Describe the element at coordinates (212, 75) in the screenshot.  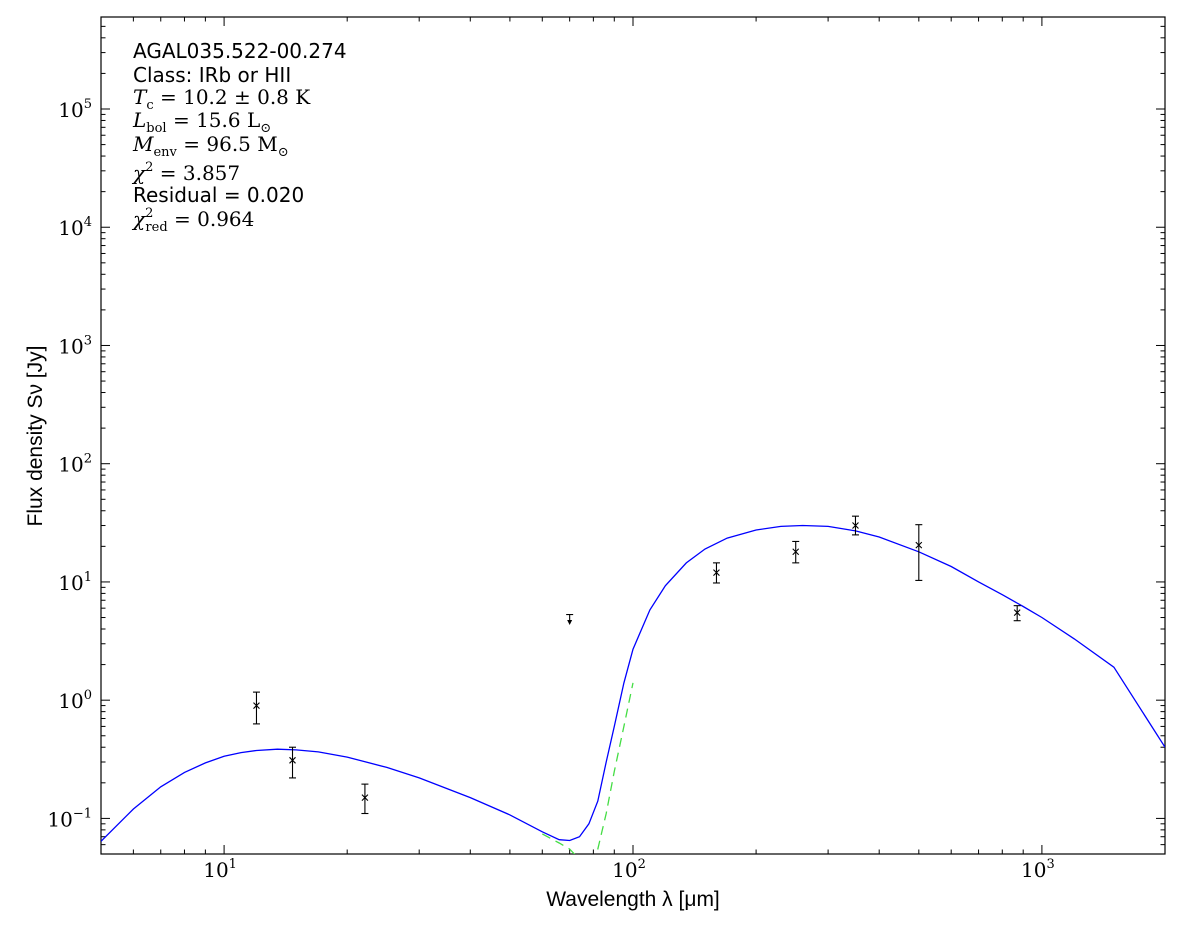
I see `class-label: Class: IRb or HII` at that location.